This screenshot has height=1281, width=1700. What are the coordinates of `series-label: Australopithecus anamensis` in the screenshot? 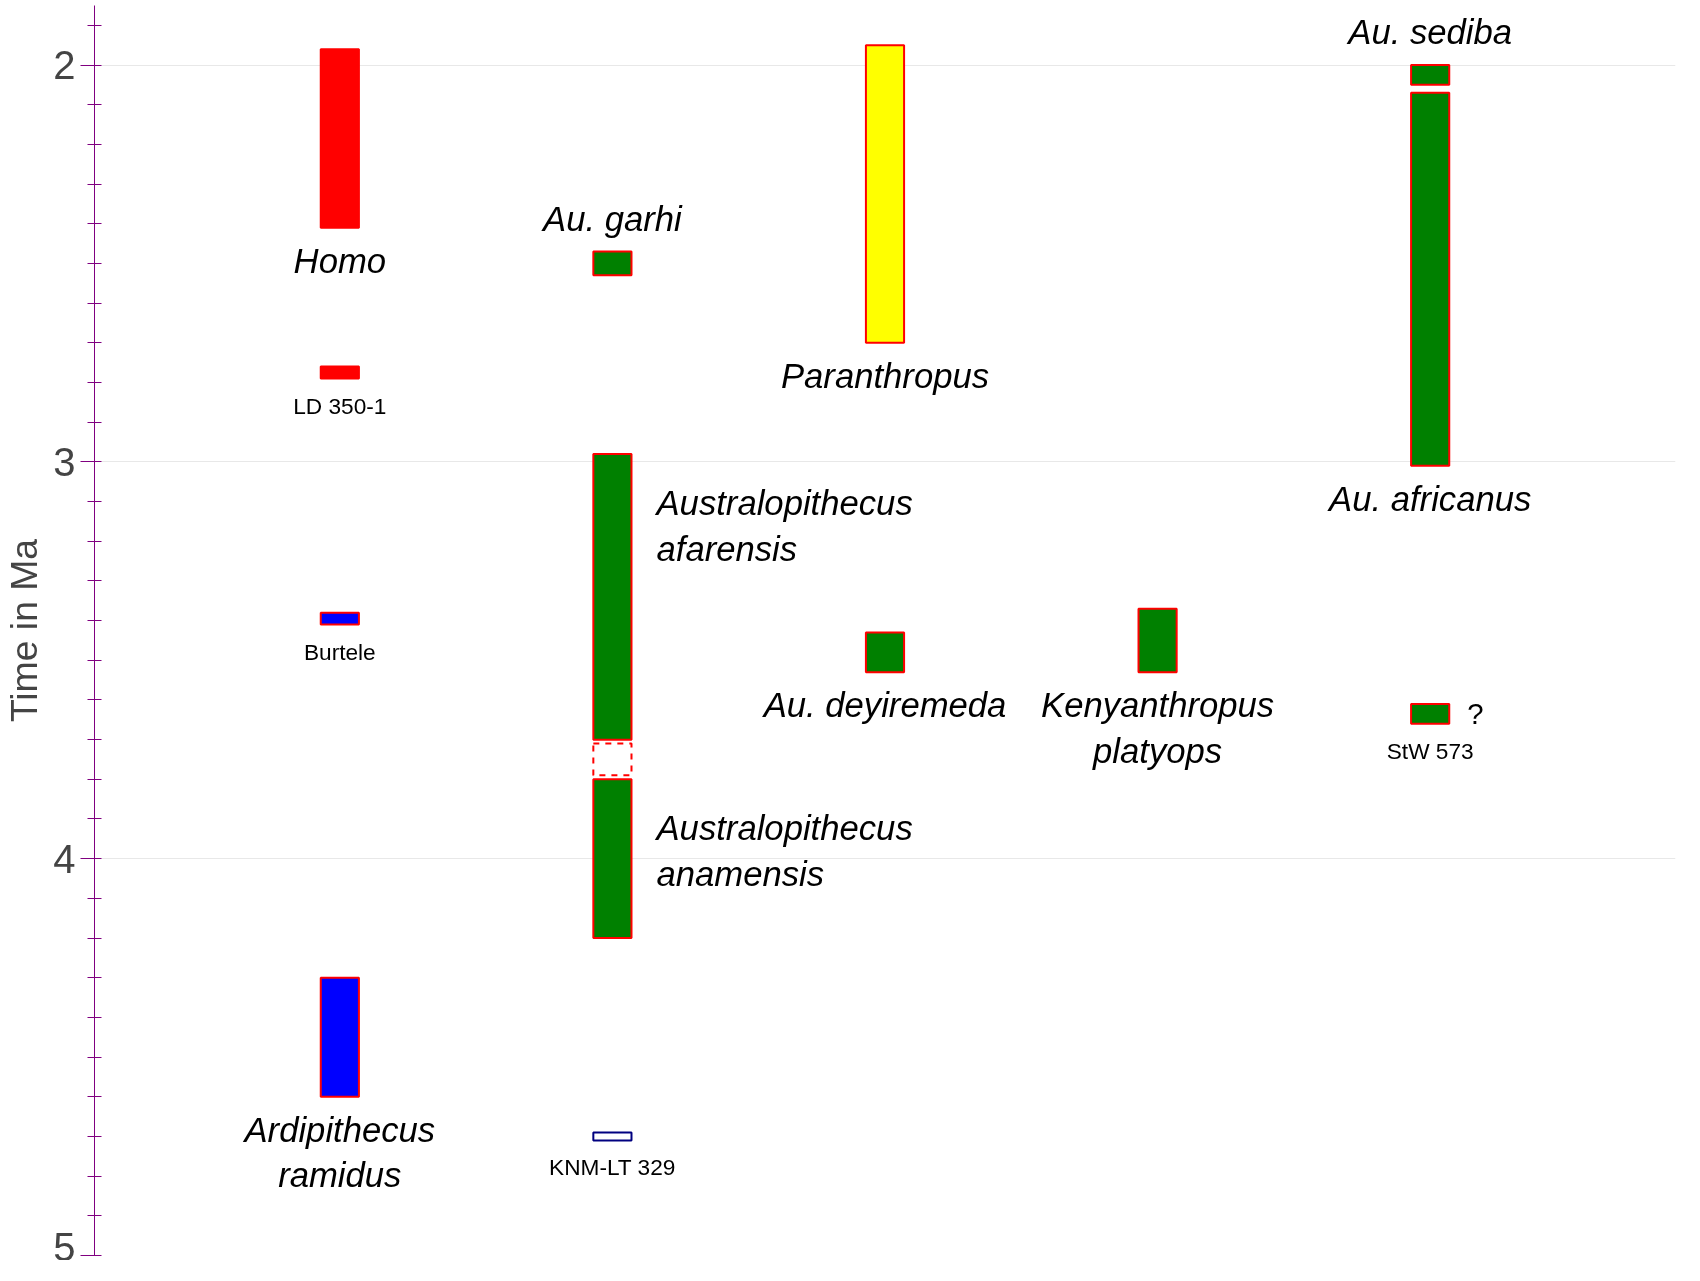 It's located at (783, 851).